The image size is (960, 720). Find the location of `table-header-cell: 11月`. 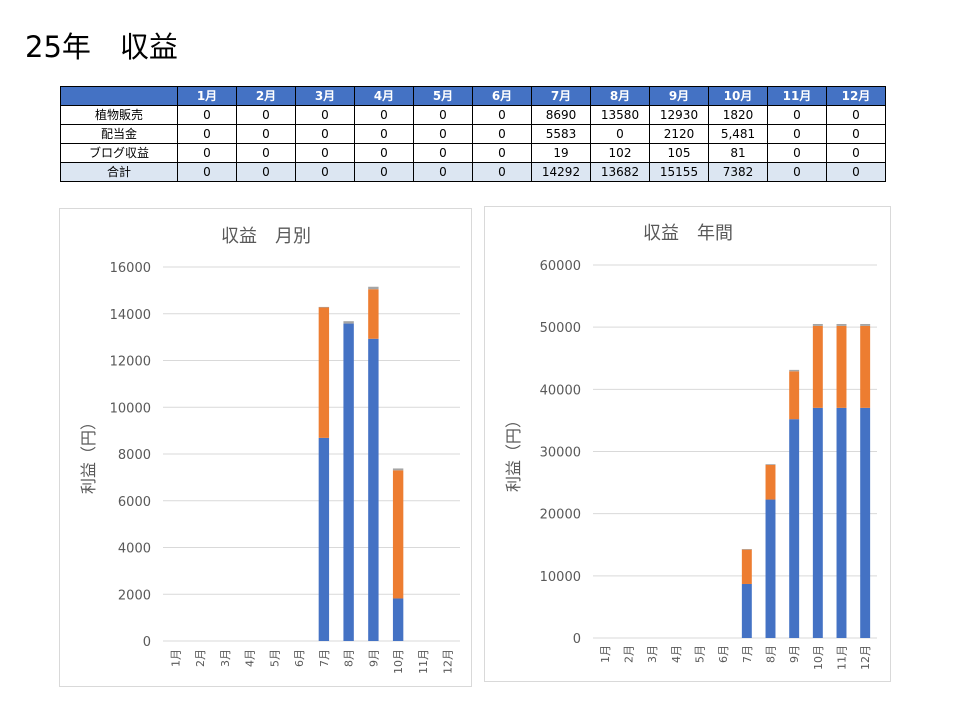

table-header-cell: 11月 is located at coordinates (797, 96).